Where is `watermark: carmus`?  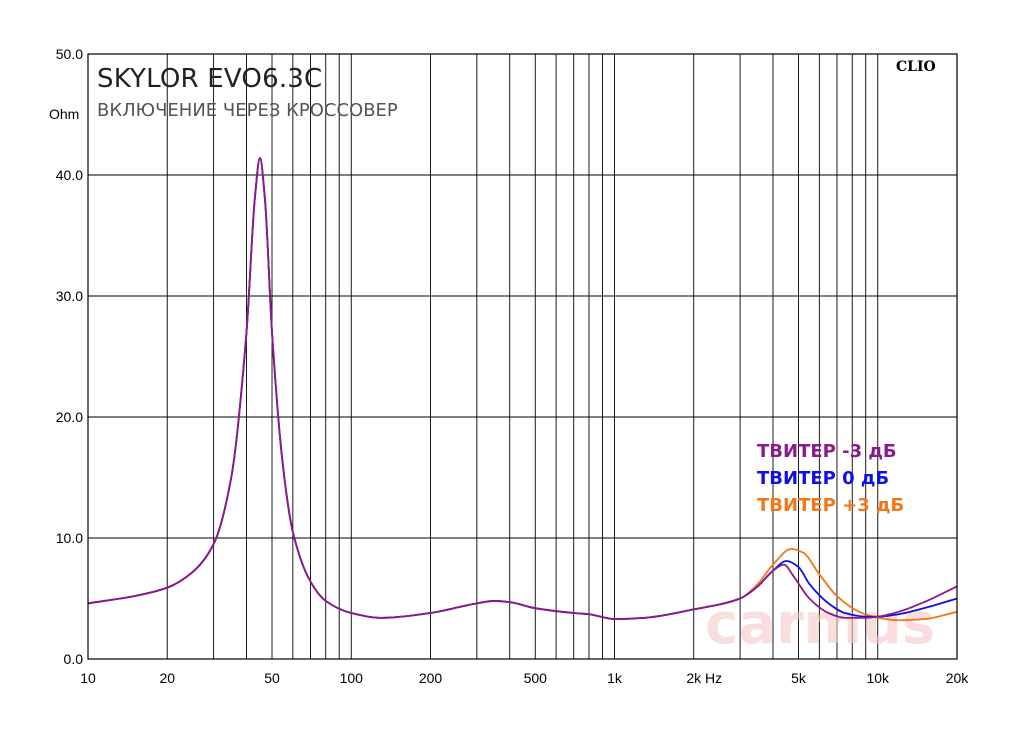 watermark: carmus is located at coordinates (820, 624).